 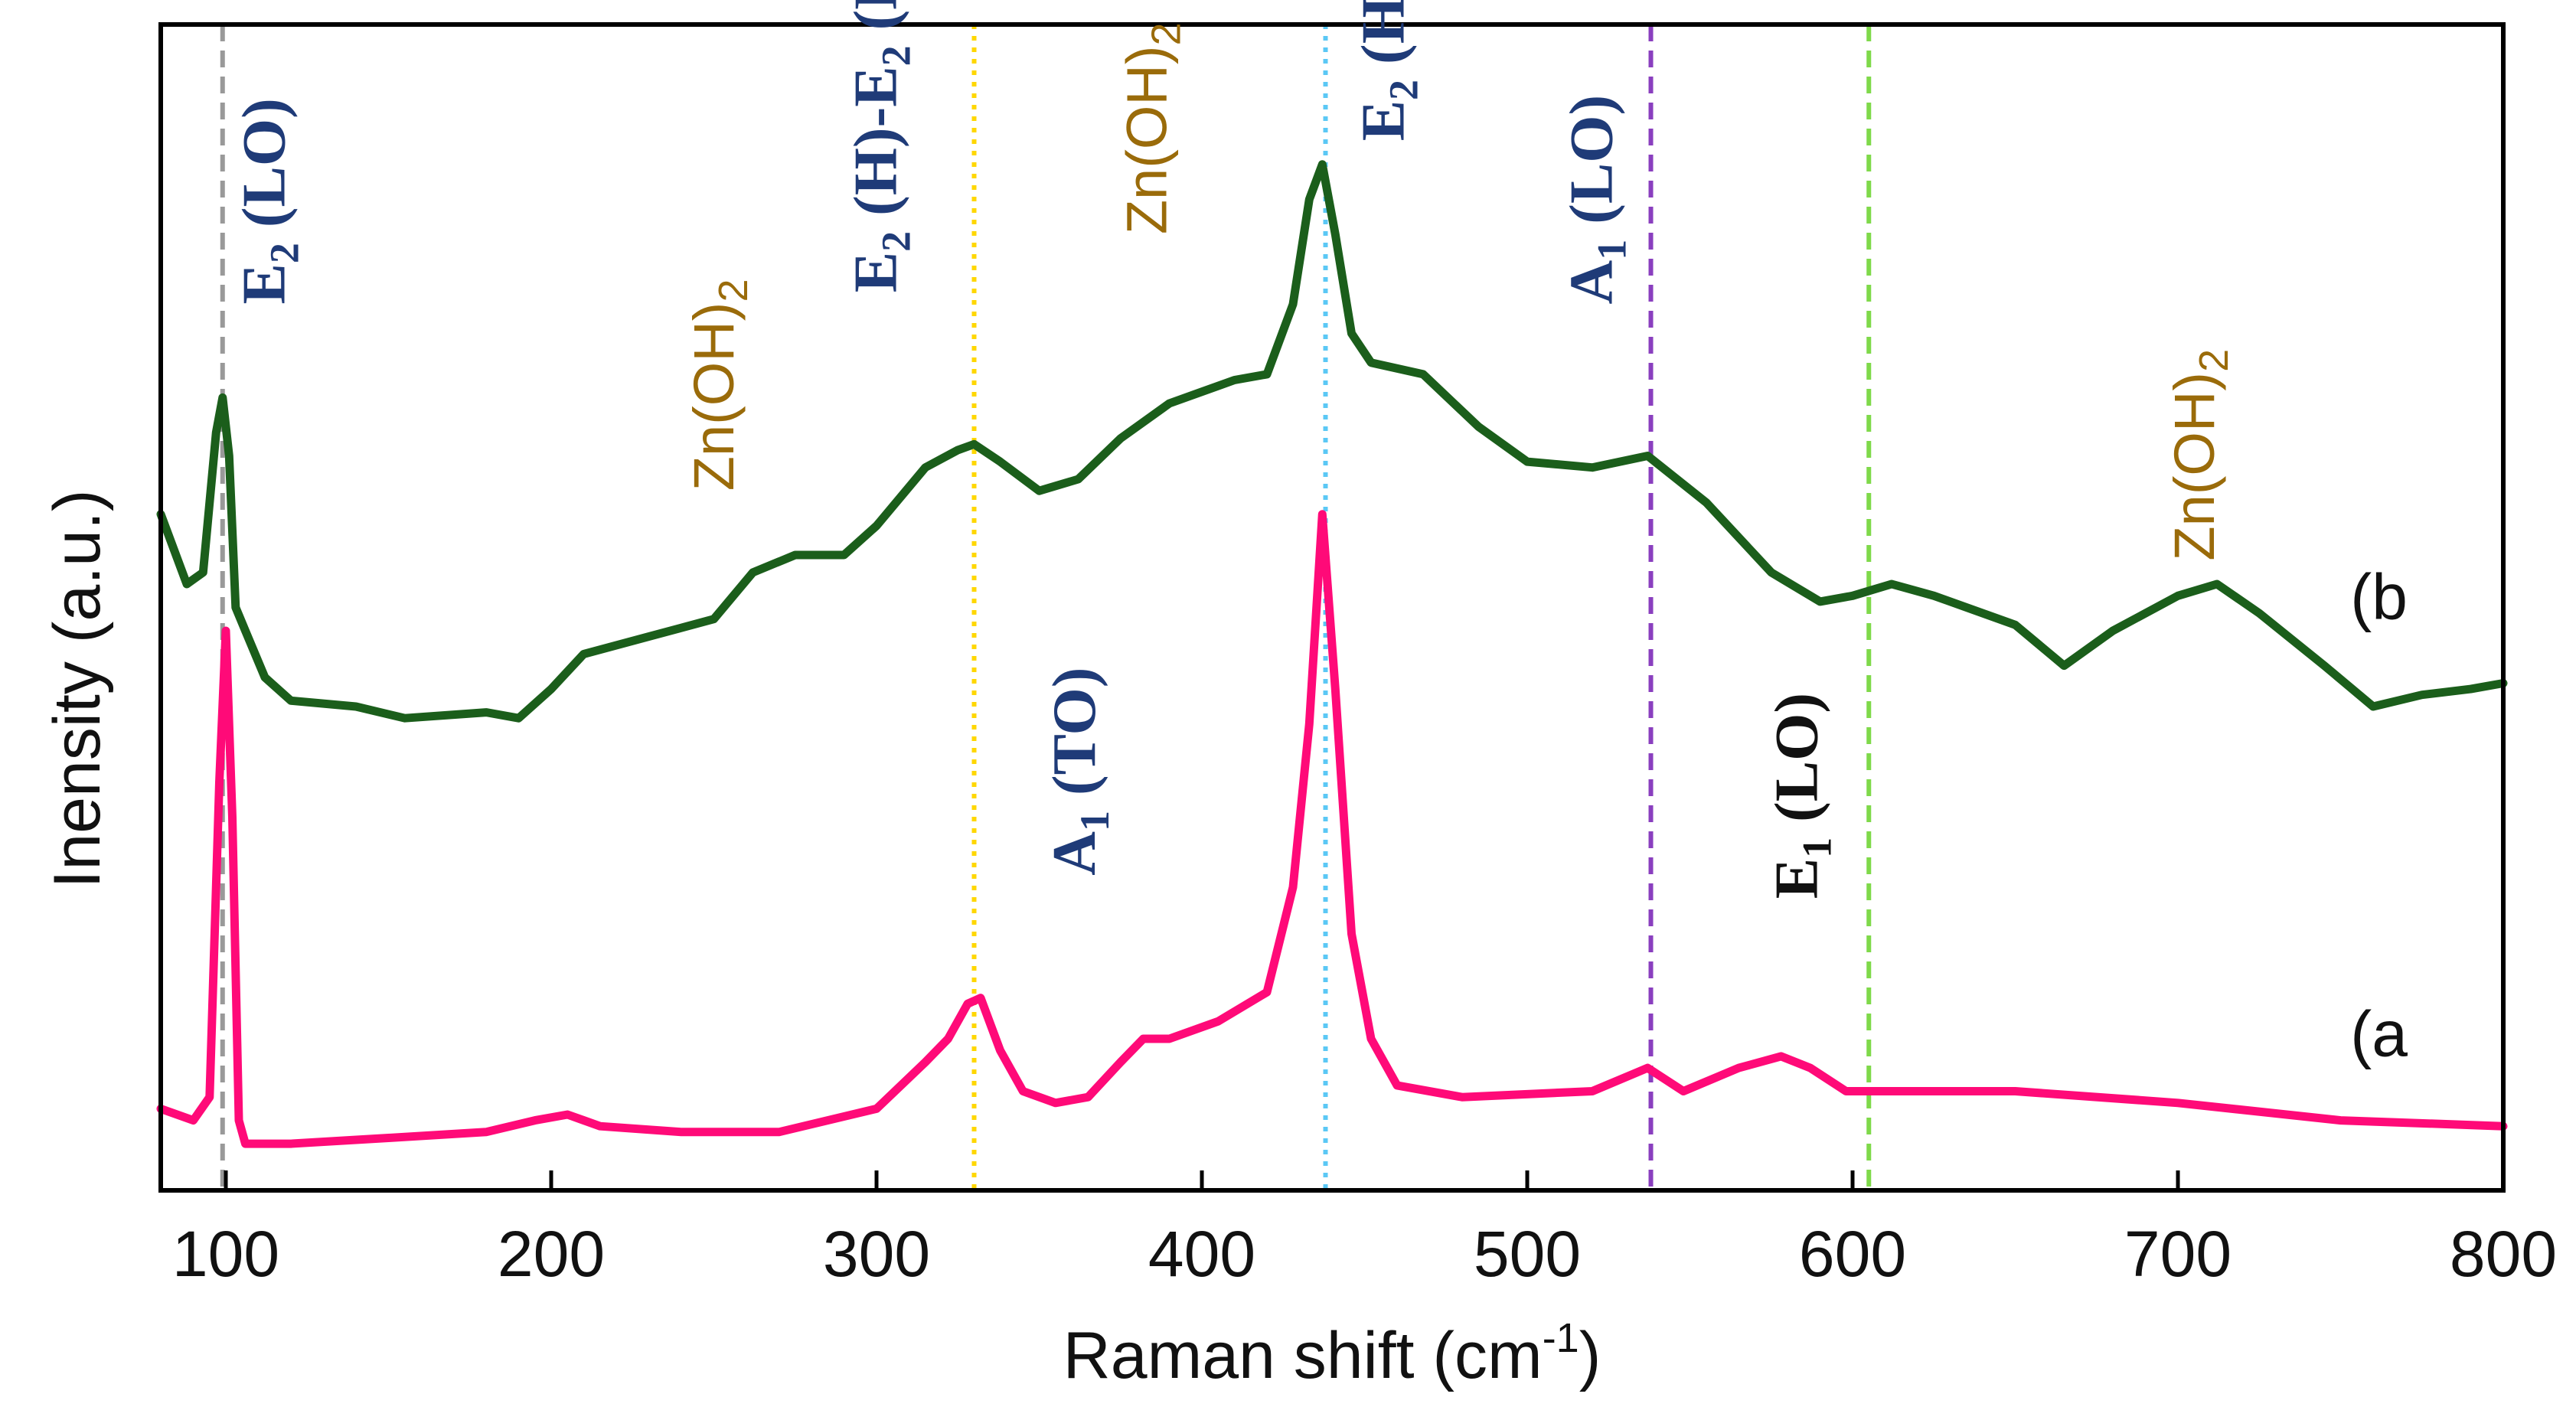 What do you see at coordinates (2379, 1033) in the screenshot?
I see `series-label-a: (a` at bounding box center [2379, 1033].